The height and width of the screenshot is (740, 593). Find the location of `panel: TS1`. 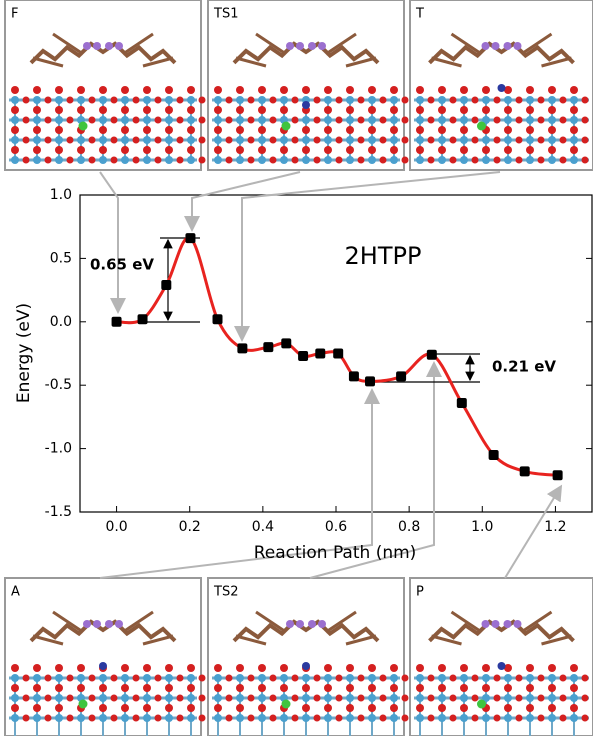

panel: TS1 is located at coordinates (308, 85).